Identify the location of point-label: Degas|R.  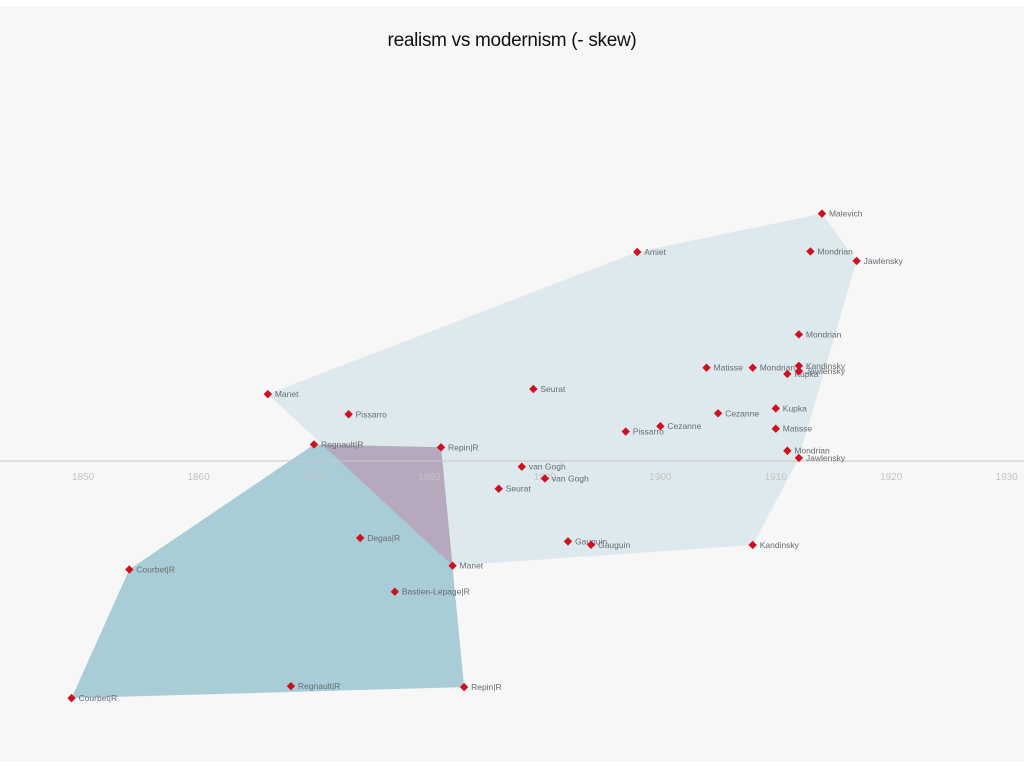
(383, 538).